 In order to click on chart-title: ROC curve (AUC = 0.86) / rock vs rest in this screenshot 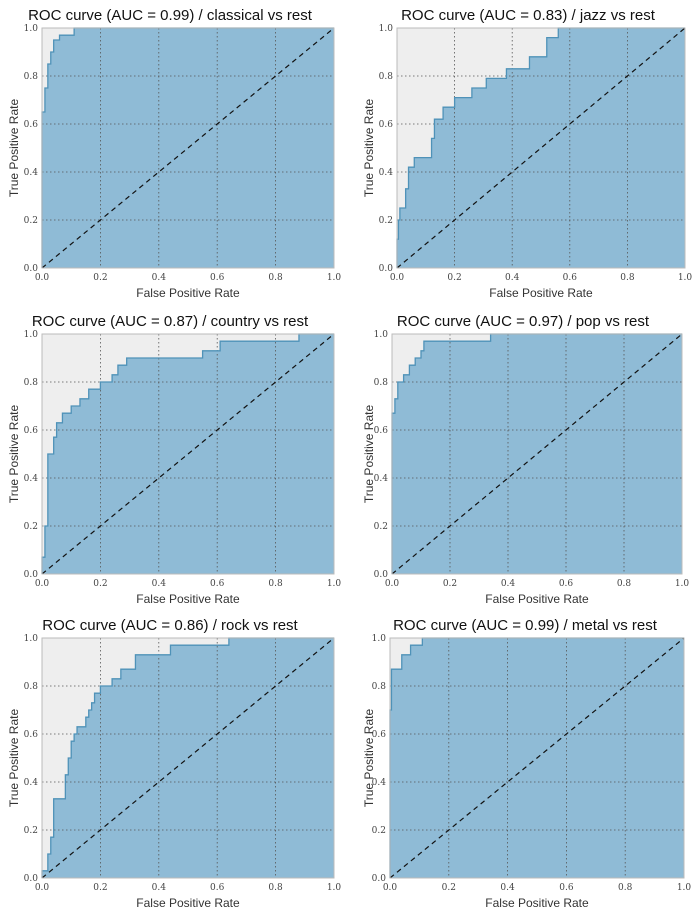, I will do `click(170, 625)`.